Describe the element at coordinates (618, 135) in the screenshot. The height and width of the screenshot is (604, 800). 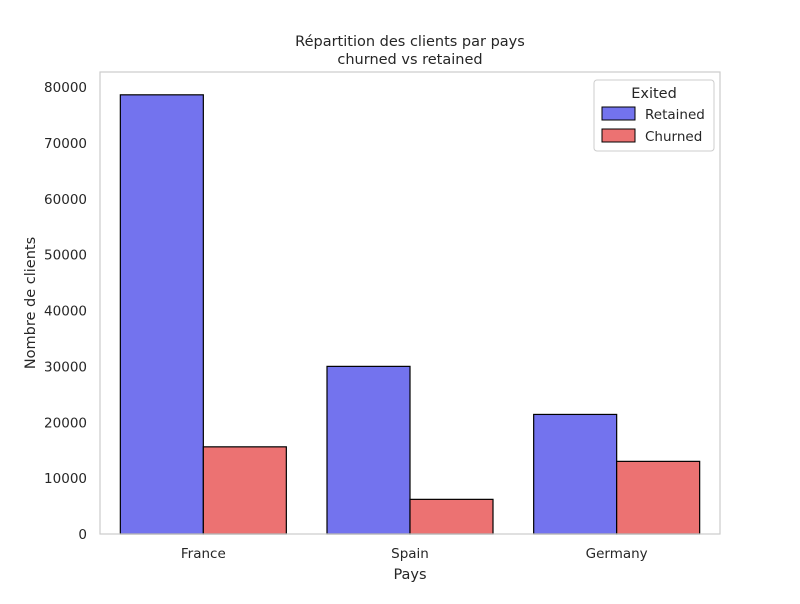
I see `legend-swatch-churned` at that location.